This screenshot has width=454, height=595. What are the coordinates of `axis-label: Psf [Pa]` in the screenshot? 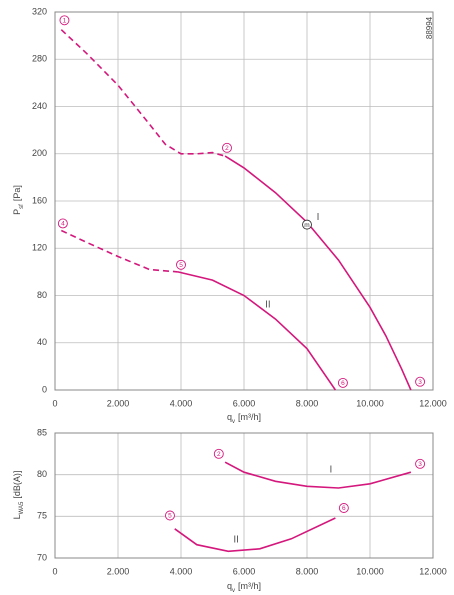 It's located at (18, 200).